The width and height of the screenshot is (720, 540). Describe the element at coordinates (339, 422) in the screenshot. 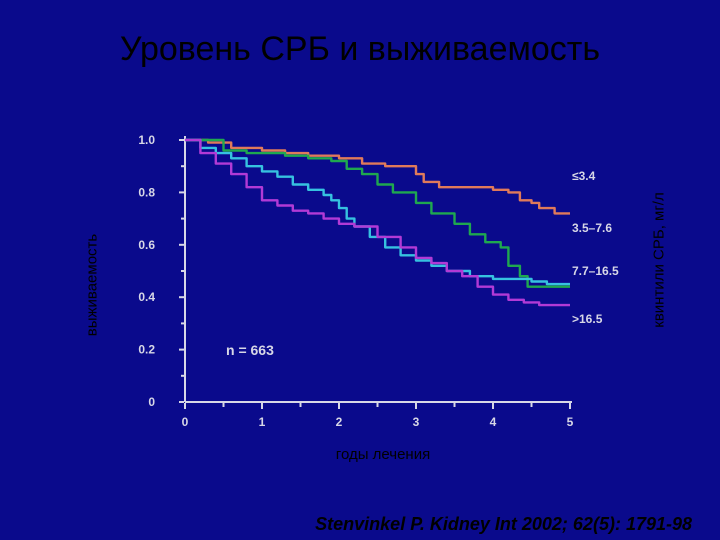

I see `x-tick-label: 2` at that location.